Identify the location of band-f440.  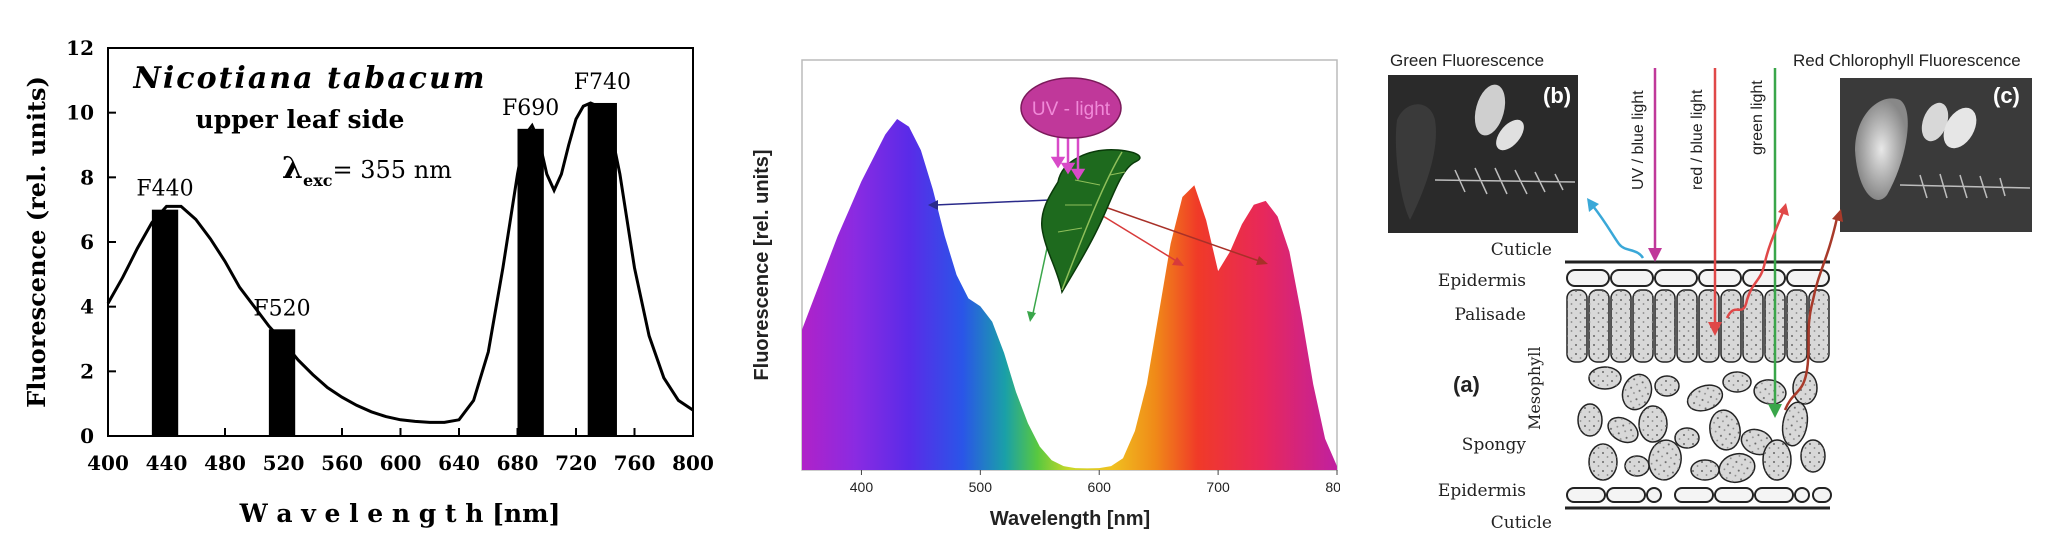
(165, 322).